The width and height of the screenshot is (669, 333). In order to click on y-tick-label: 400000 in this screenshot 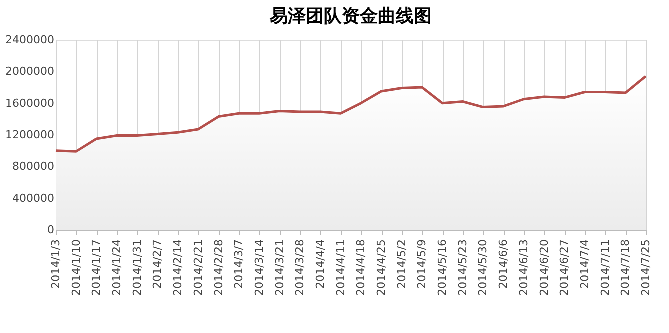, I will do `click(33, 198)`.